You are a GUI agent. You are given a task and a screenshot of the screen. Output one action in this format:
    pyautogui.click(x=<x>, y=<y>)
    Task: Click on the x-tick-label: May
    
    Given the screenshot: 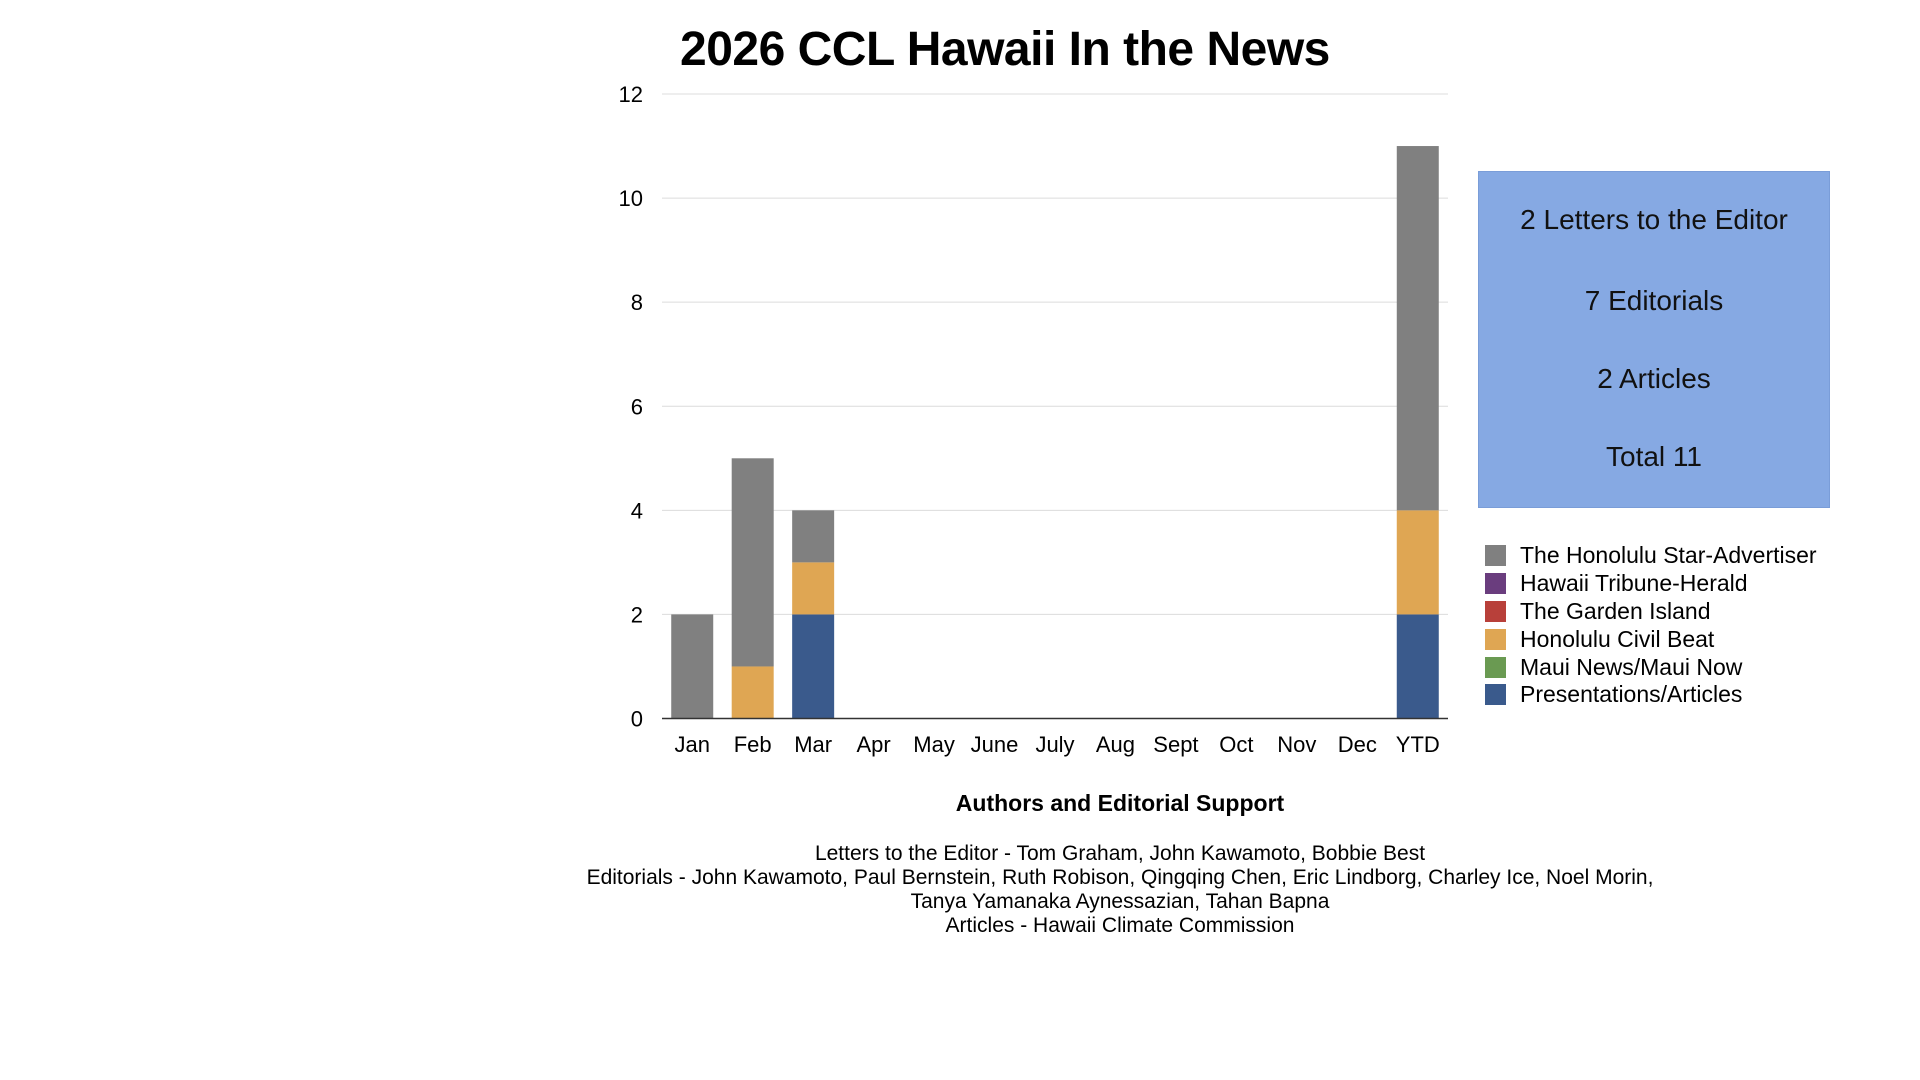 What is the action you would take?
    pyautogui.click(x=934, y=744)
    